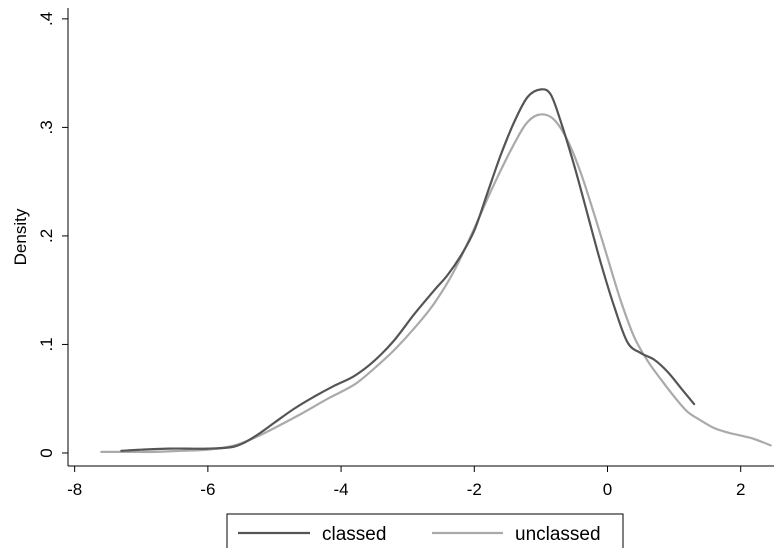 The height and width of the screenshot is (548, 774). I want to click on y-tick-label: .2, so click(46, 236).